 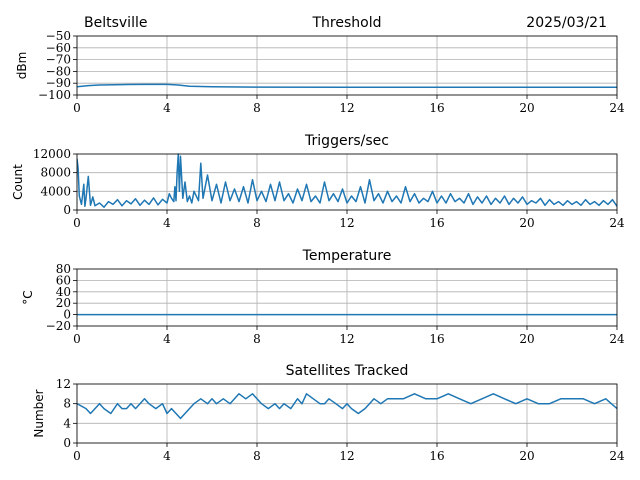 I want to click on y-axis-label: °C, so click(x=28, y=297).